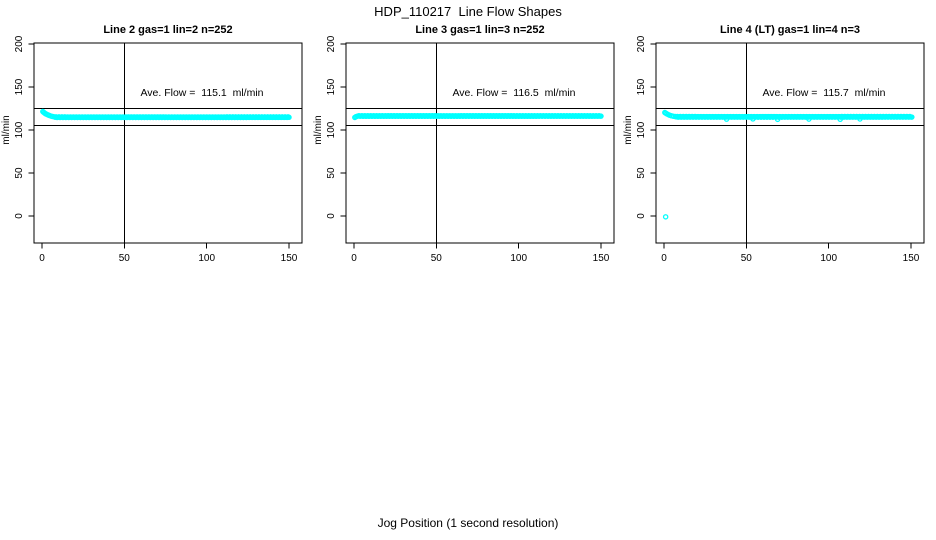 Image resolution: width=936 pixels, height=540 pixels. I want to click on figure-title: HDP_110217 Line Flow Shapes, so click(468, 11).